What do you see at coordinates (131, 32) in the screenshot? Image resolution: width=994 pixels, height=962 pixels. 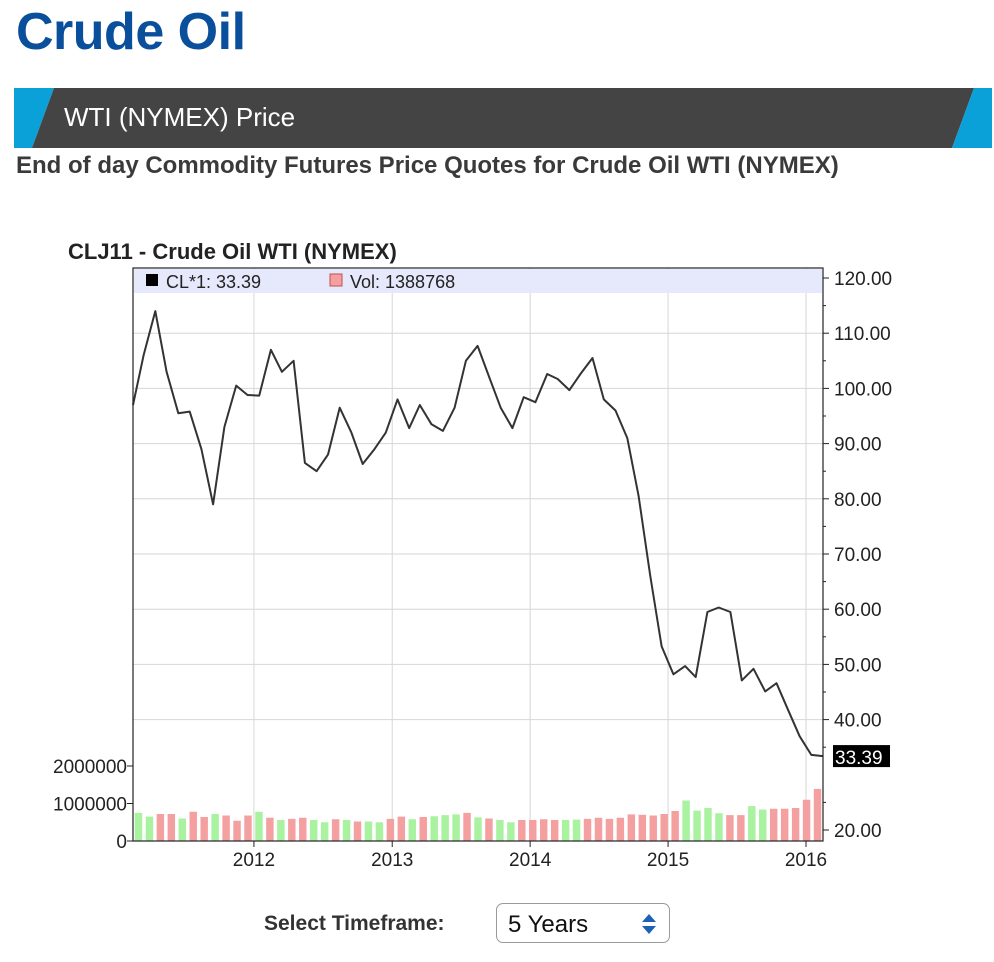 I see `page-title: Crude Oil` at bounding box center [131, 32].